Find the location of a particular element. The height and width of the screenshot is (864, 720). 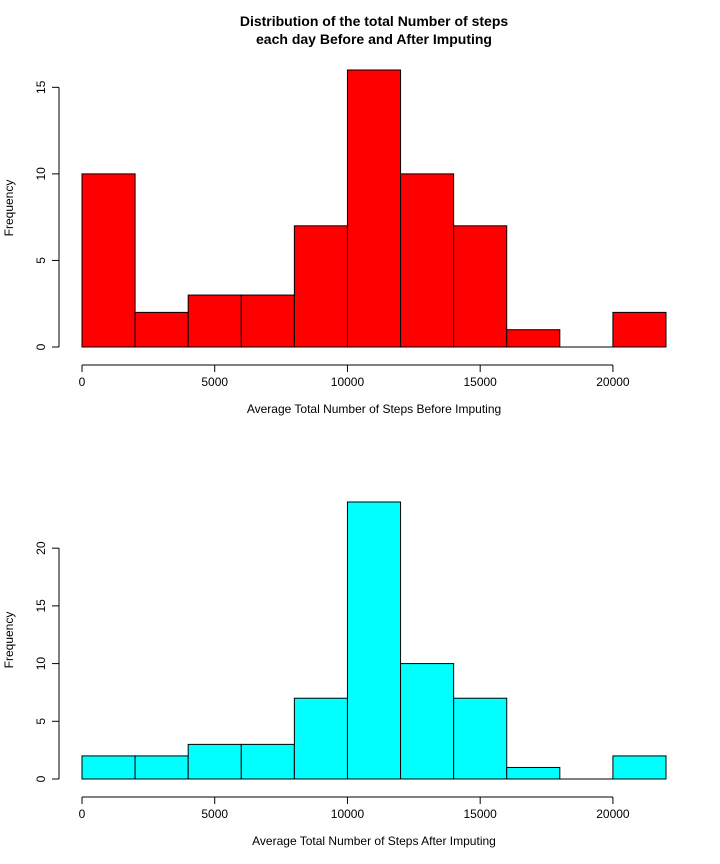

x-tick-label-before: 20000 is located at coordinates (613, 382).